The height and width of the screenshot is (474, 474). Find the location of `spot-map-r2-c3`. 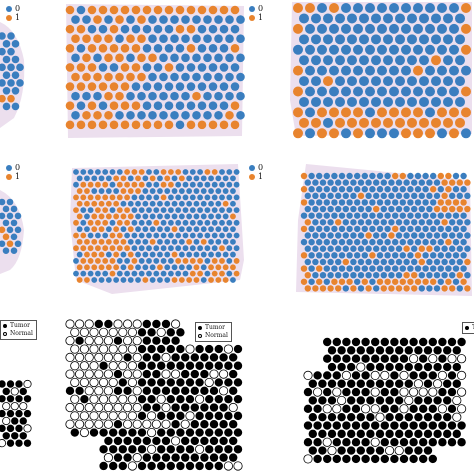

spot-map-r2-c3 is located at coordinates (384, 230).